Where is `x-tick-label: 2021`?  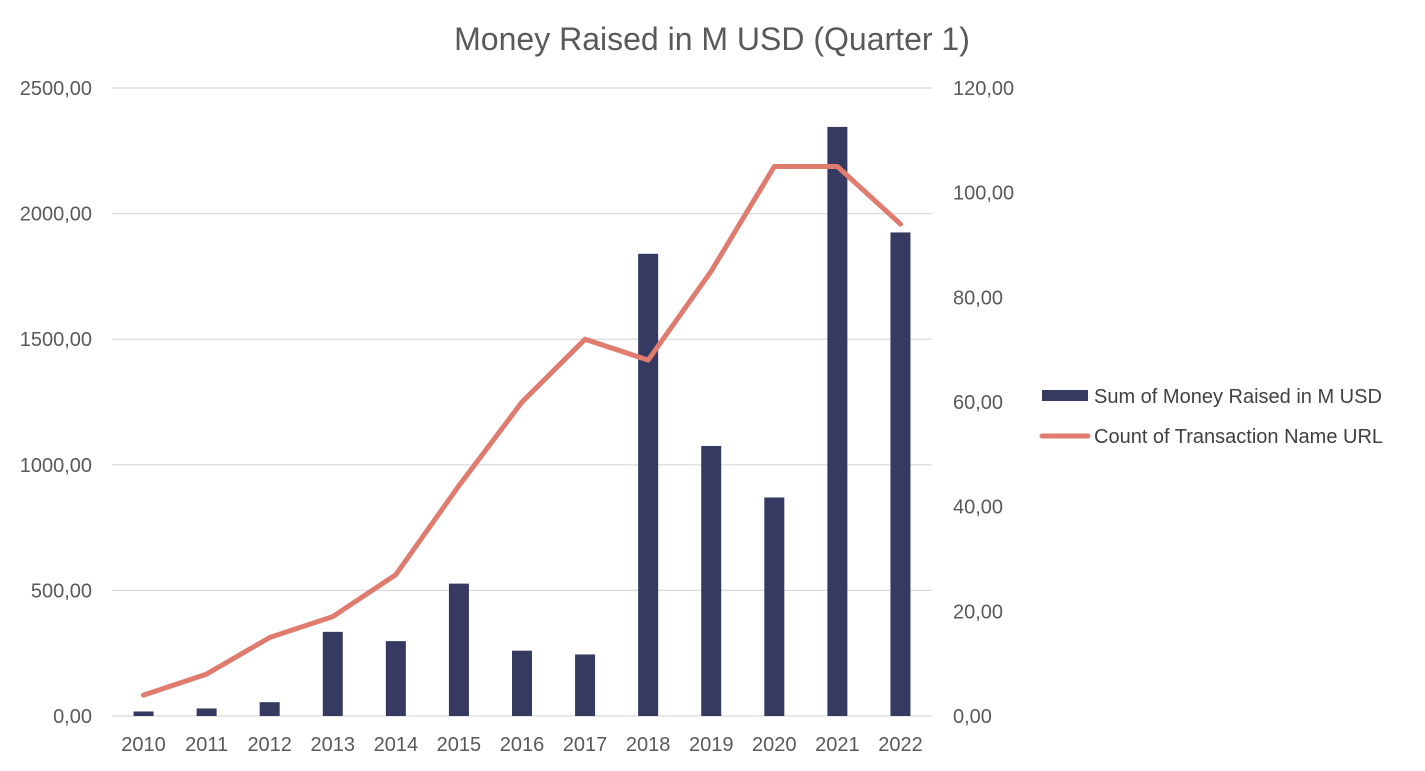
x-tick-label: 2021 is located at coordinates (837, 745).